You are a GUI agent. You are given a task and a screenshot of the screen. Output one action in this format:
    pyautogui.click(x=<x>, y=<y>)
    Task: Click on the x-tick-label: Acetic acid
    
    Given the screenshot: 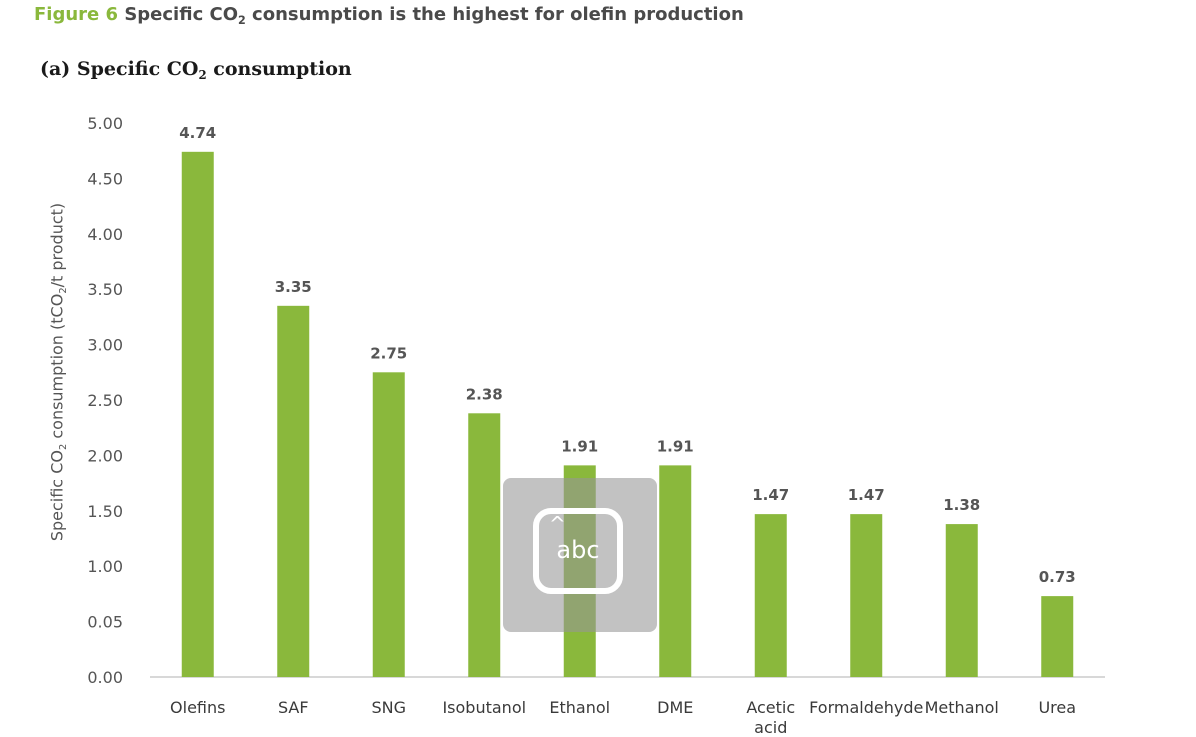 What is the action you would take?
    pyautogui.click(x=770, y=717)
    